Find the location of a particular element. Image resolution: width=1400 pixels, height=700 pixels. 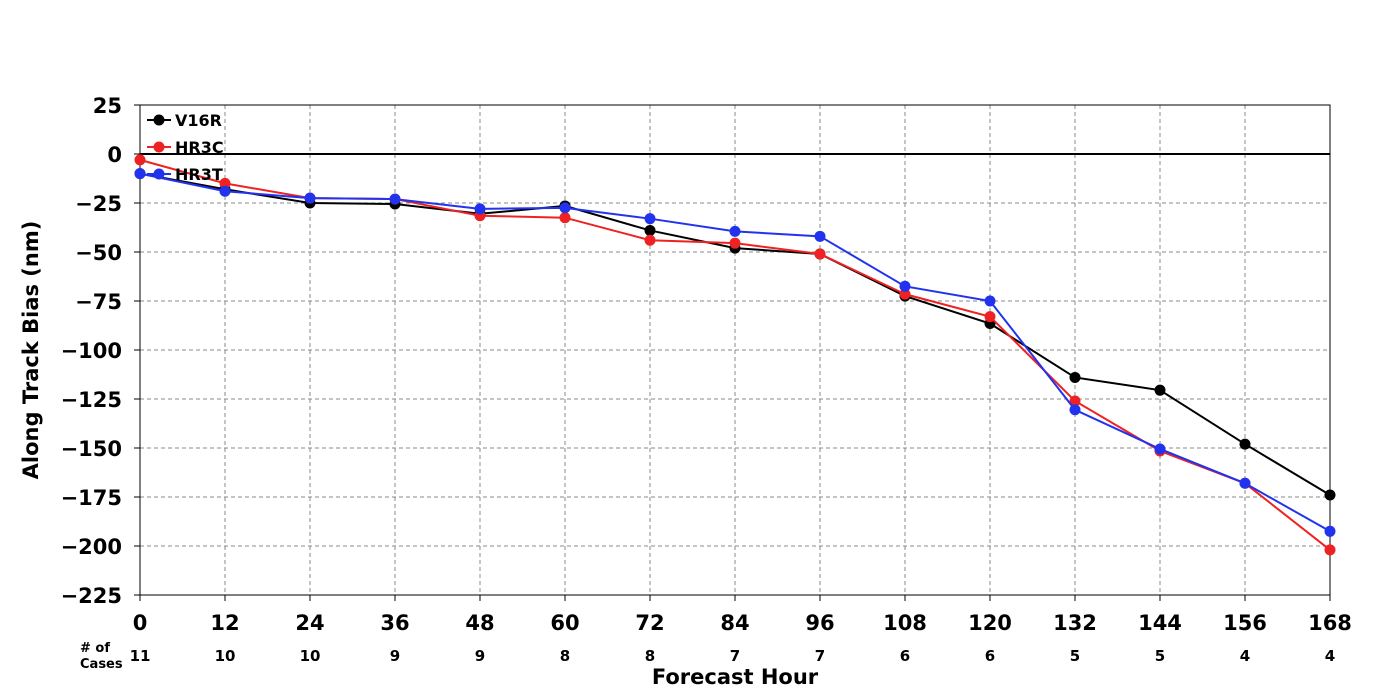

cases-row: 11 10 10 9 9 8 8 7 7 6 6 5 5 4 4 is located at coordinates (733, 656).